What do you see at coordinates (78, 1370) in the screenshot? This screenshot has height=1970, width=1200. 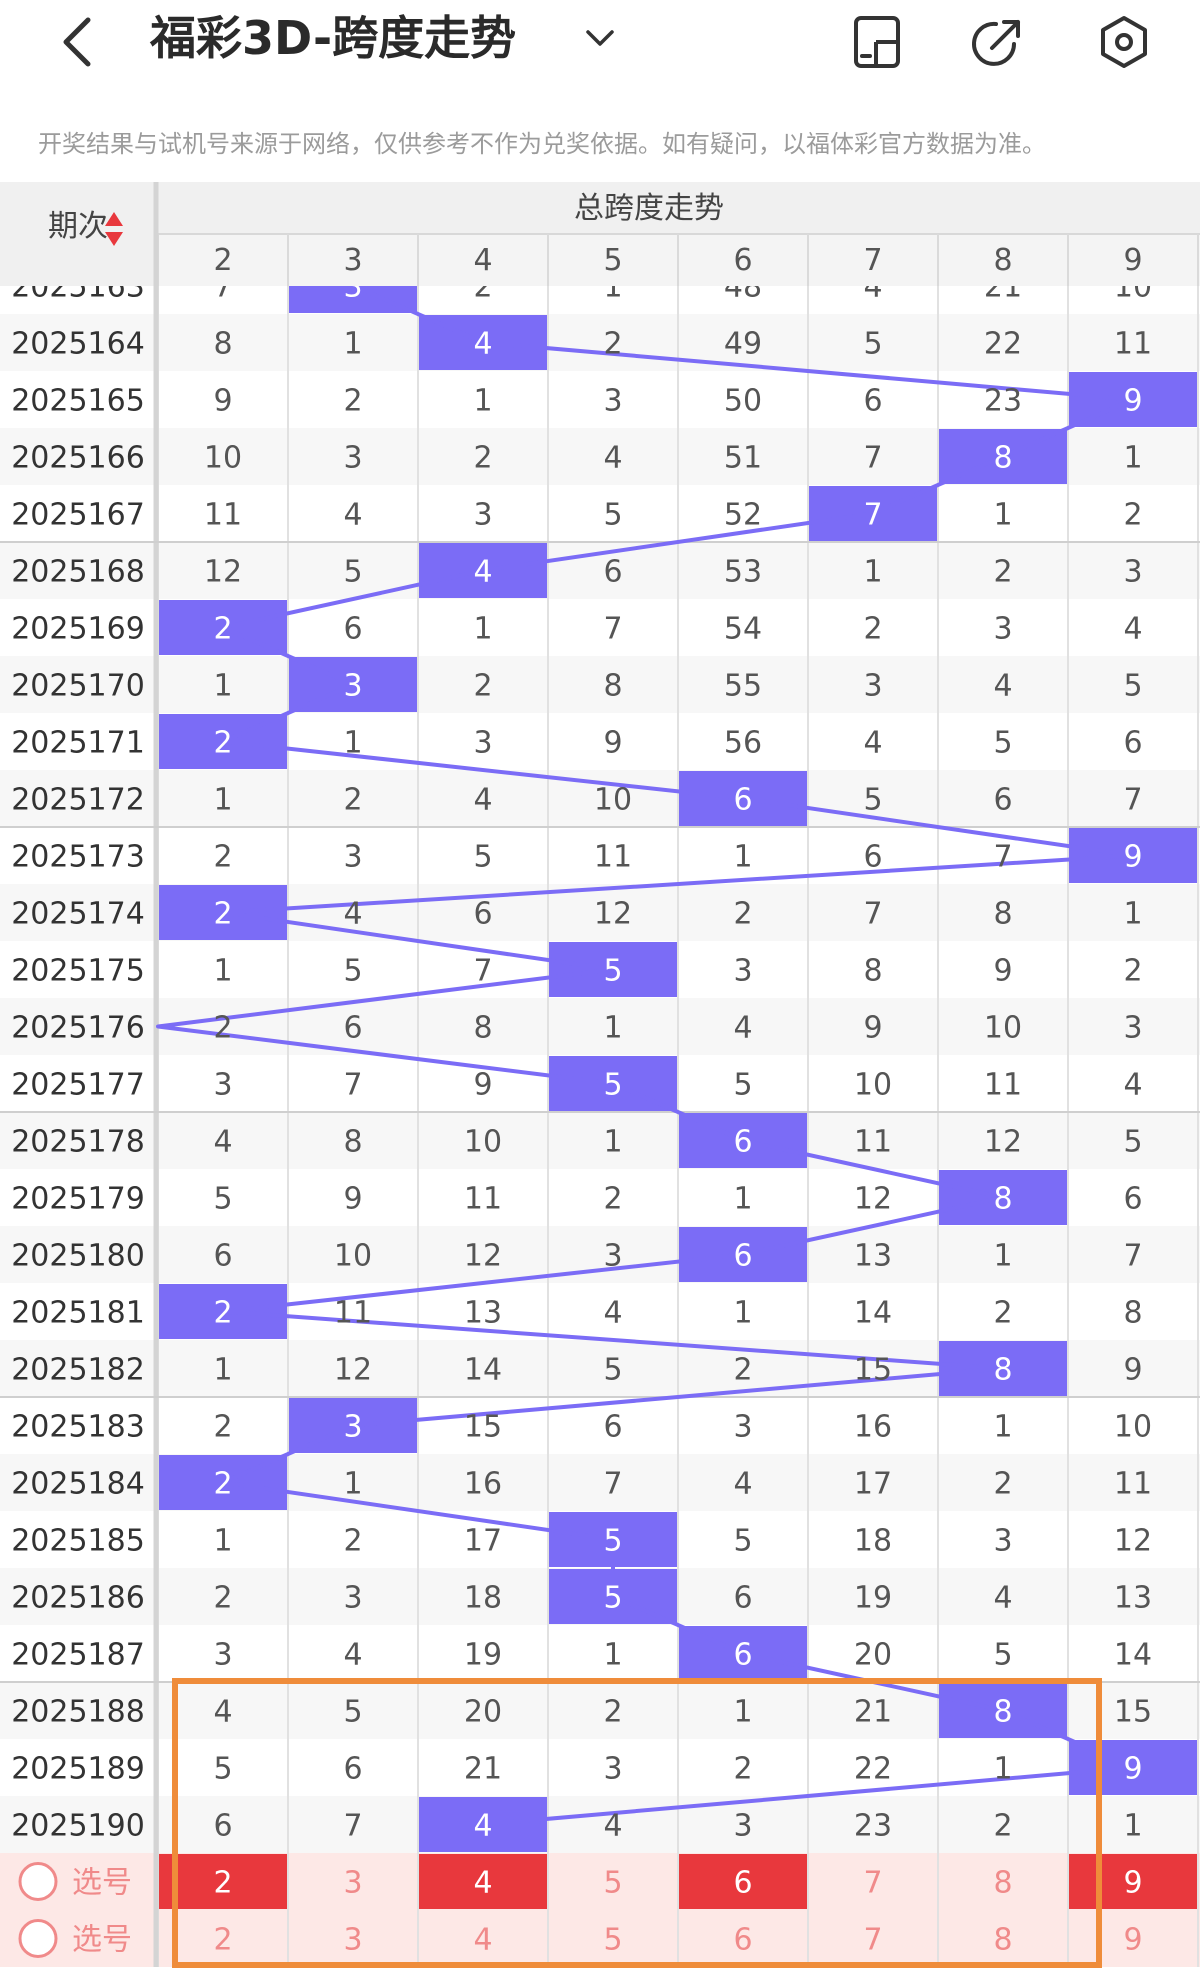 I see `issue-number: 2025182` at bounding box center [78, 1370].